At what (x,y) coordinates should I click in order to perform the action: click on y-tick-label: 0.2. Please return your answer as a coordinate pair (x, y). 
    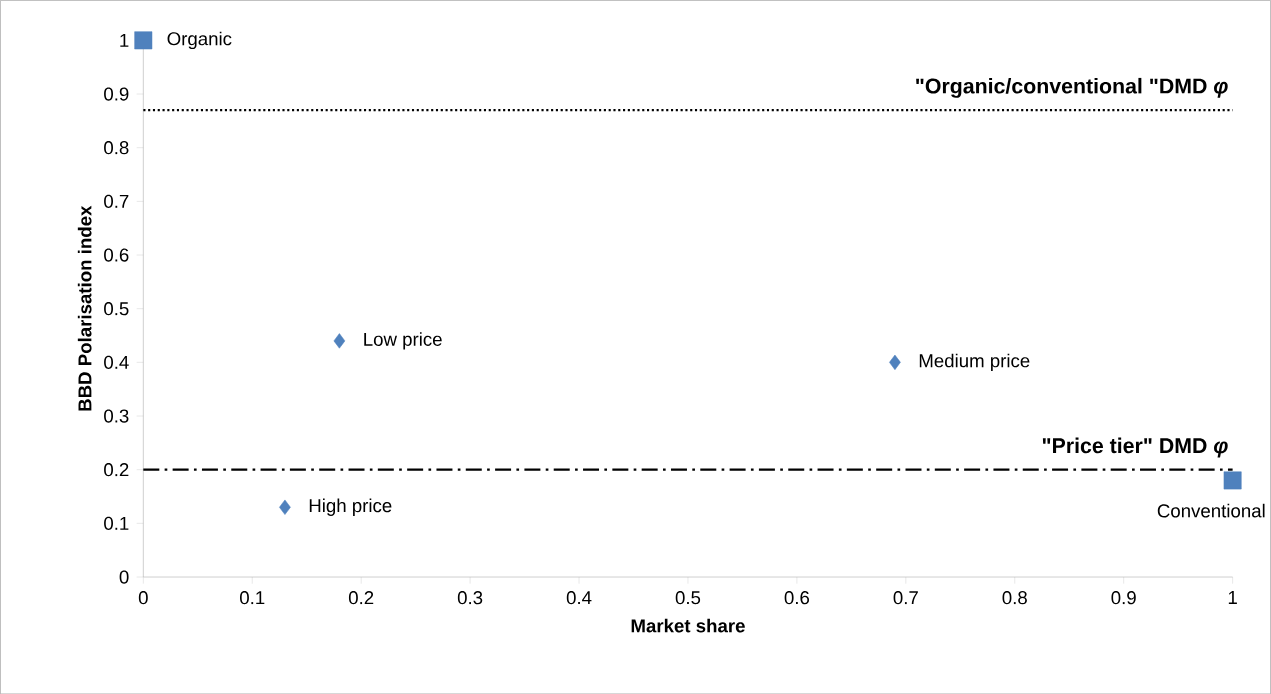
    Looking at the image, I should click on (116, 469).